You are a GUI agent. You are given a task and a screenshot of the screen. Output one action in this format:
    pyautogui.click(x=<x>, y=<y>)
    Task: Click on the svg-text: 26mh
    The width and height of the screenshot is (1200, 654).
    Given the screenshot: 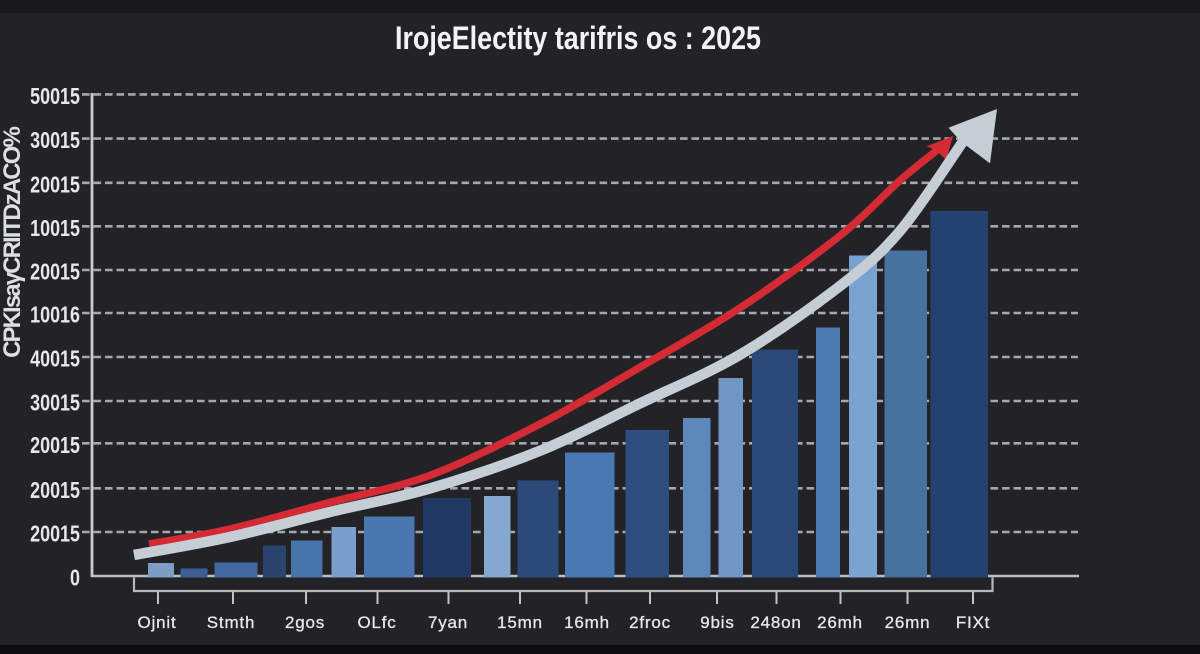 What is the action you would take?
    pyautogui.click(x=840, y=622)
    